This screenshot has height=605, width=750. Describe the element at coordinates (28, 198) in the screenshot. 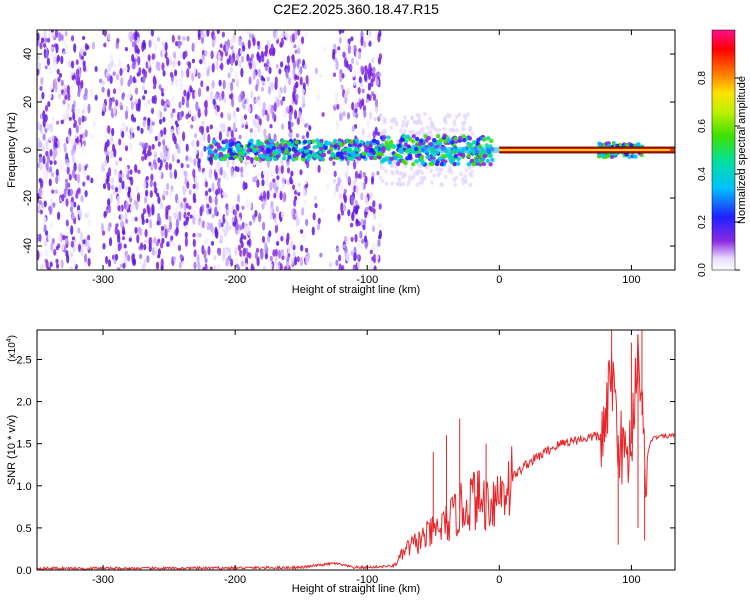

I see `y-tick-label: -20` at that location.